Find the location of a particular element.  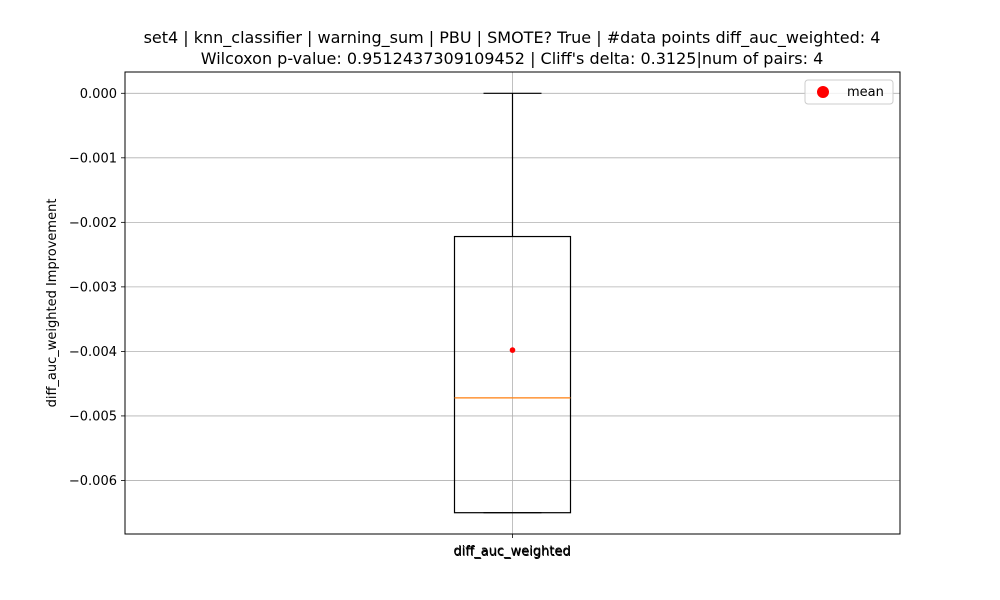

mean-marker is located at coordinates (512, 350).